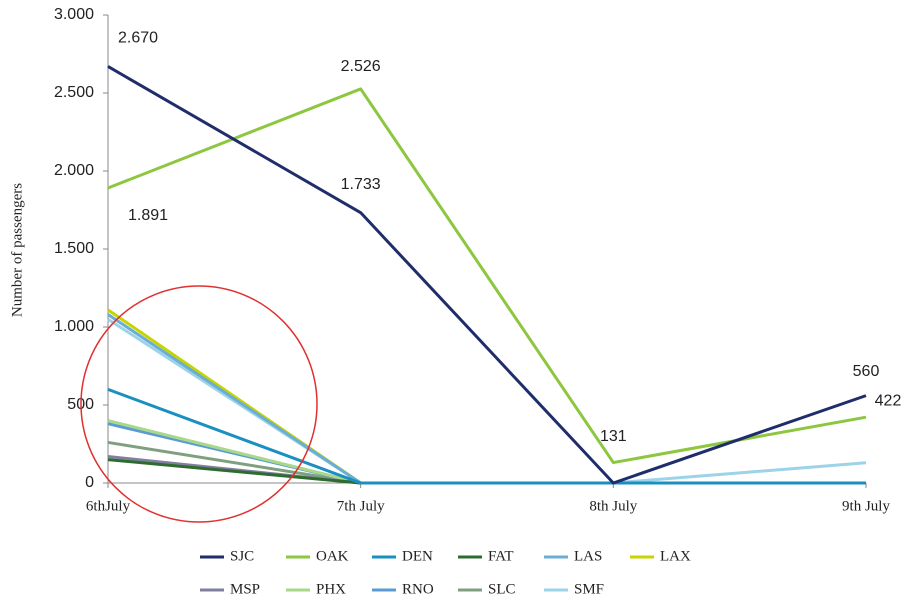 The width and height of the screenshot is (910, 601). Describe the element at coordinates (148, 215) in the screenshot. I see `data-label: 1.891` at that location.